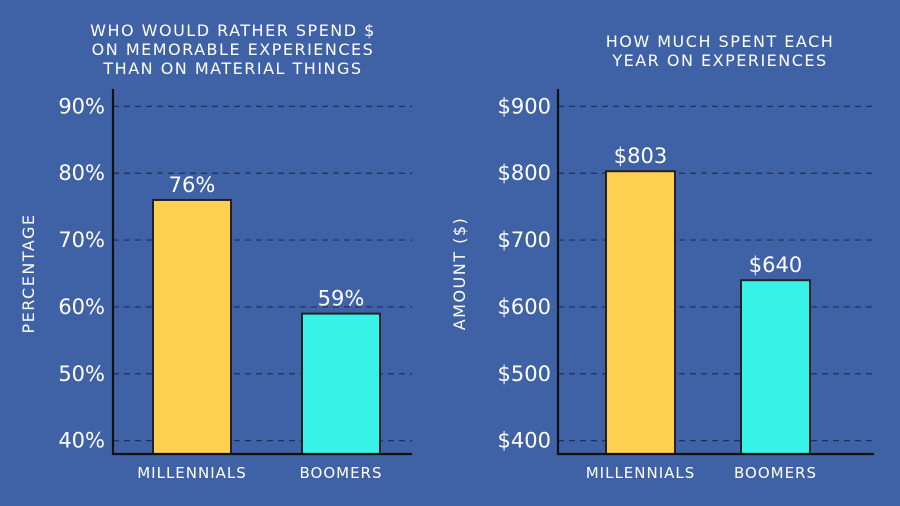 Image resolution: width=900 pixels, height=506 pixels. What do you see at coordinates (524, 240) in the screenshot?
I see `y-tick-label: $700` at bounding box center [524, 240].